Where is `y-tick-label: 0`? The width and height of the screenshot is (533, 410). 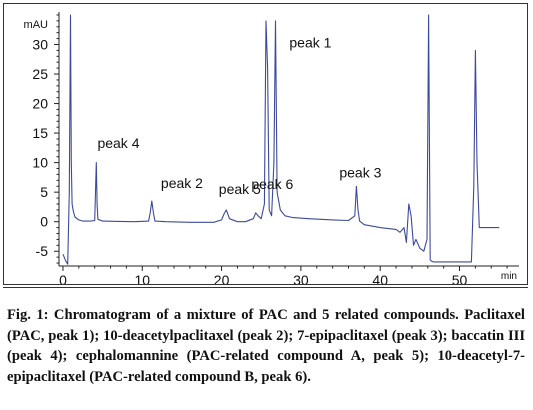
y-tick-label: 0 is located at coordinates (44, 222).